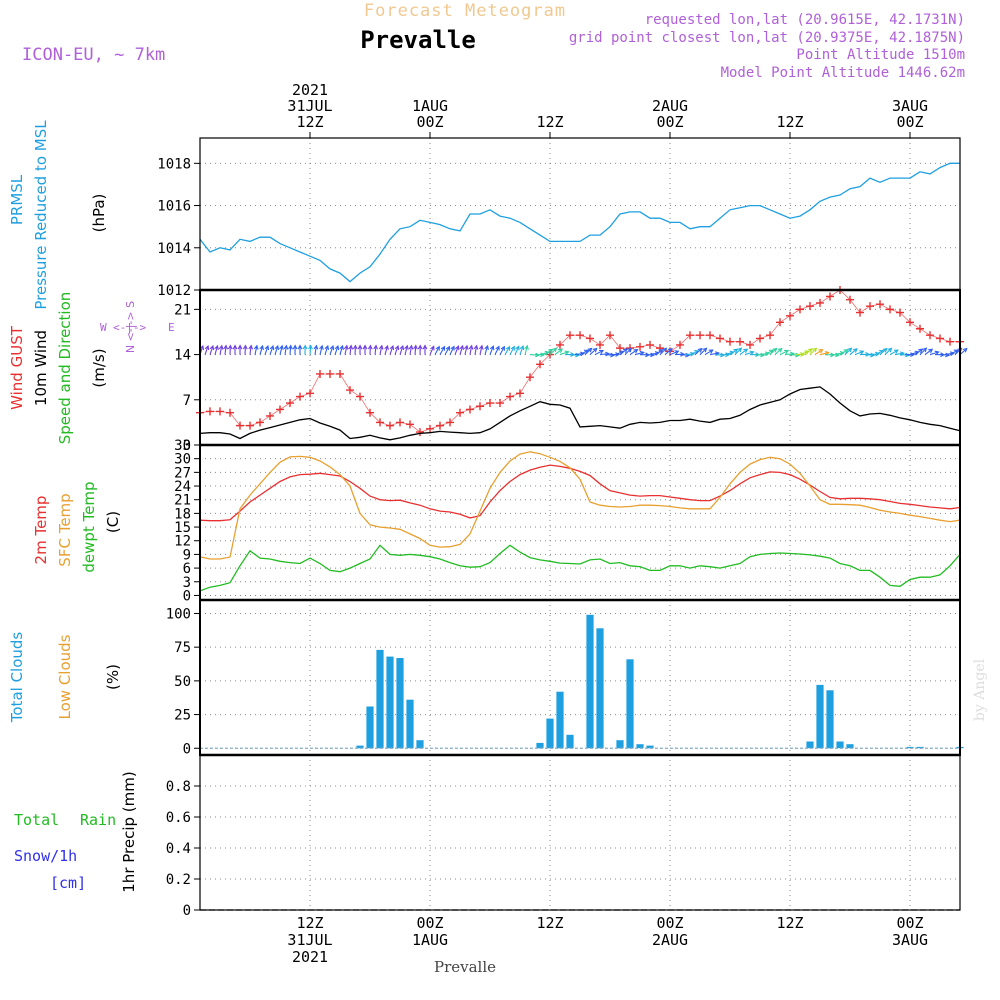  Describe the element at coordinates (843, 73) in the screenshot. I see `model-point-altitude: Model Point Altitude 1446.62m` at that location.